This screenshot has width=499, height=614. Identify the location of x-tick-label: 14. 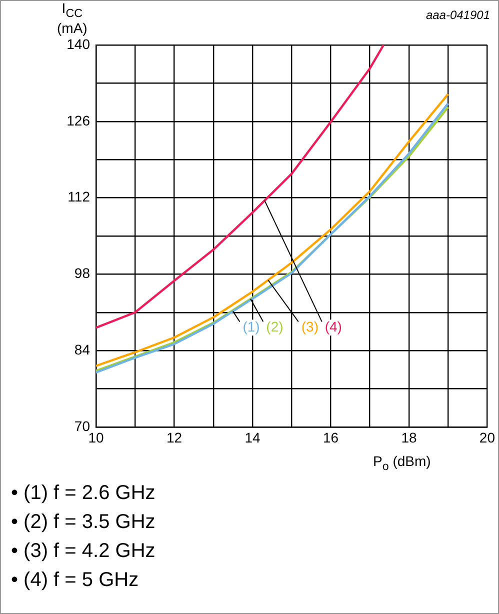
(252, 437).